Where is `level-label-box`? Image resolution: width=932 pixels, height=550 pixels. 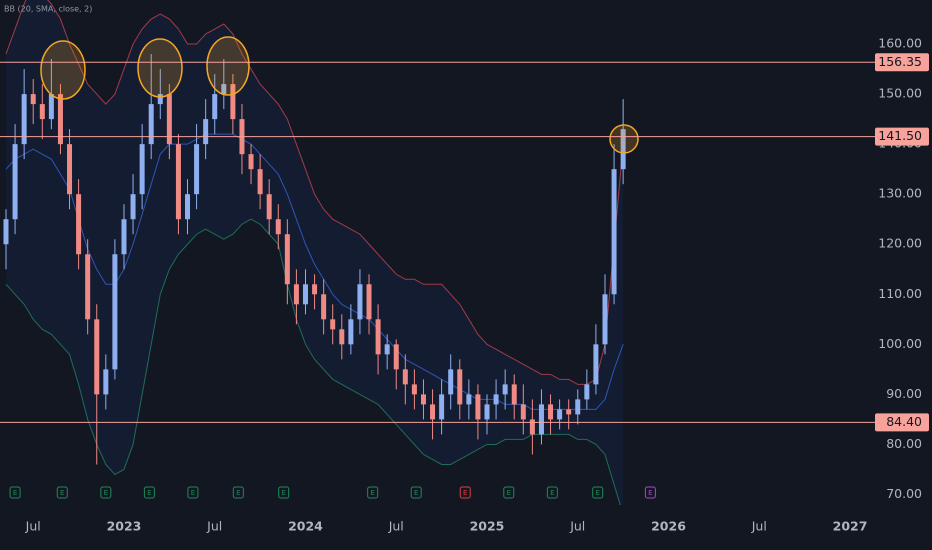 level-label-box is located at coordinates (902, 422).